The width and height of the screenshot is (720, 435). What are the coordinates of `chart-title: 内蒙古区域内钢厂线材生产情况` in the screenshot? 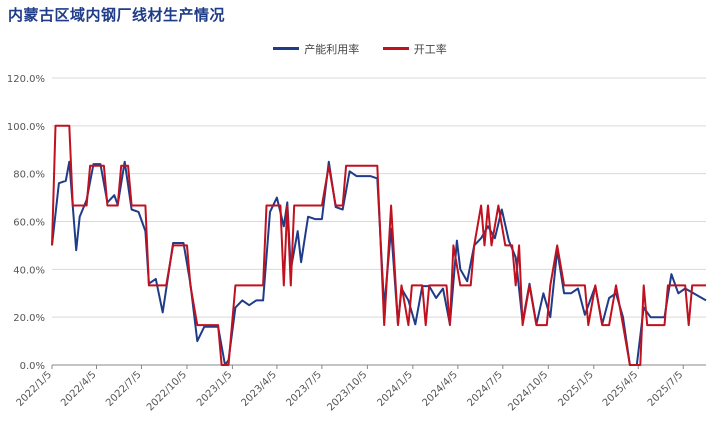 It's located at (117, 15).